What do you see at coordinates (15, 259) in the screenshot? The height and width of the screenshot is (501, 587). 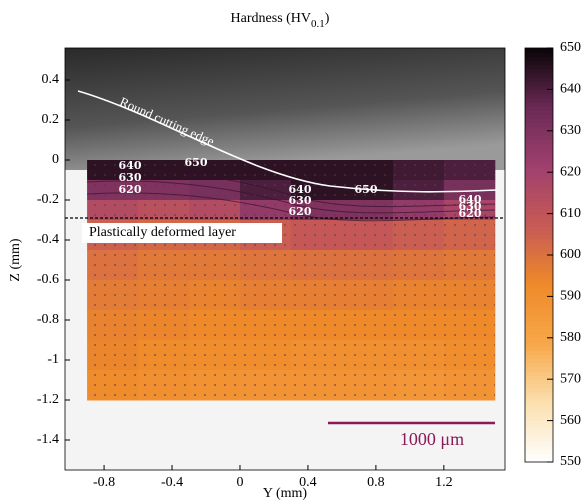 I see `y-axis-label: Z (mm)` at bounding box center [15, 259].